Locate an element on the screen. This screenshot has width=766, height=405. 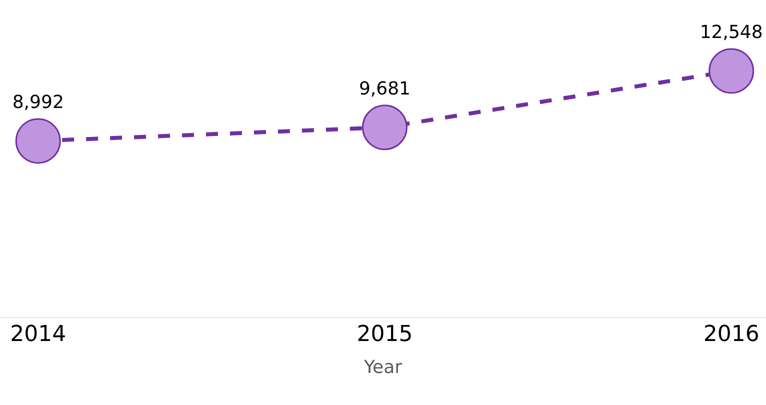
x-tick-label: 2016 is located at coordinates (731, 334).